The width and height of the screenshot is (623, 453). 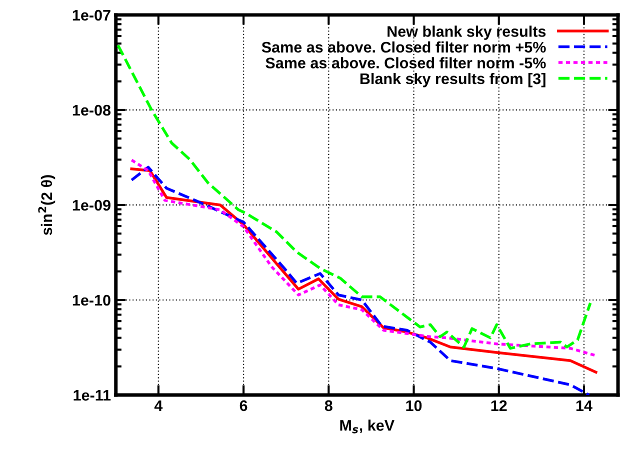 What do you see at coordinates (244, 406) in the screenshot?
I see `x-tick-label: 6` at bounding box center [244, 406].